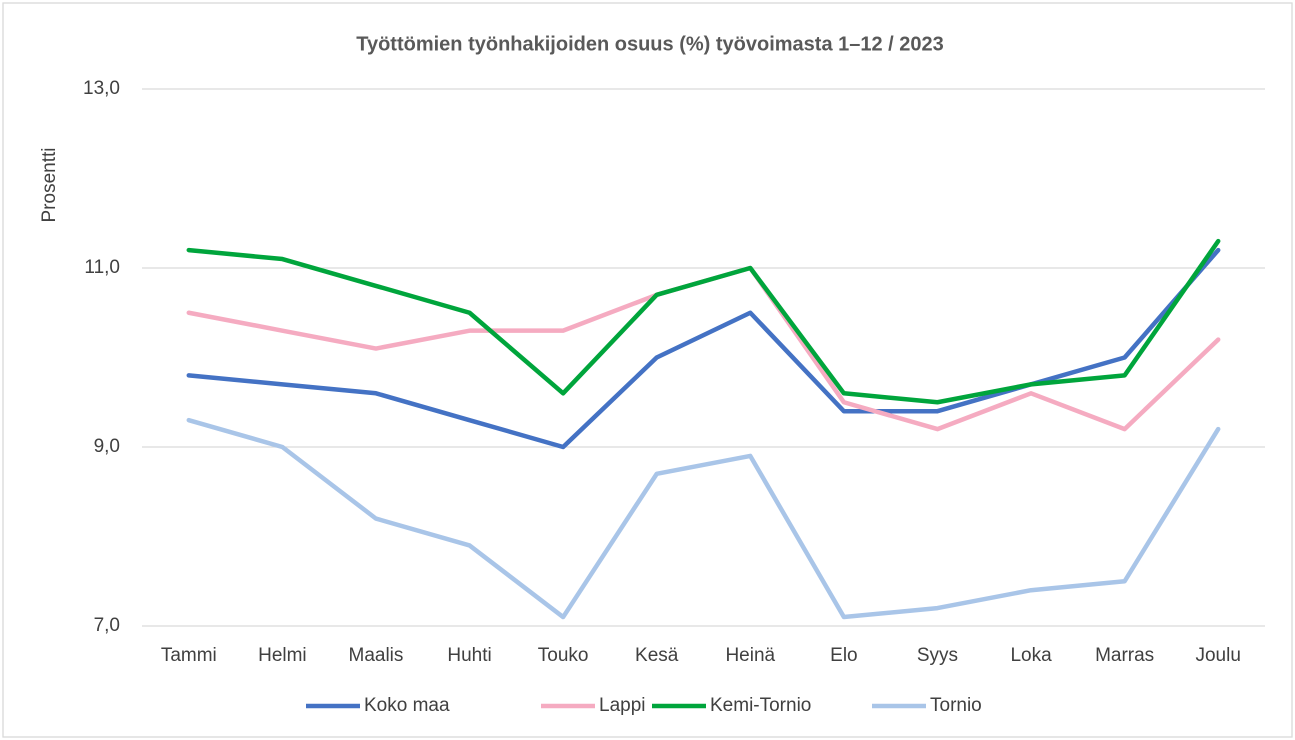 The height and width of the screenshot is (740, 1295). Describe the element at coordinates (937, 655) in the screenshot. I see `x-tick-label: Syys` at that location.